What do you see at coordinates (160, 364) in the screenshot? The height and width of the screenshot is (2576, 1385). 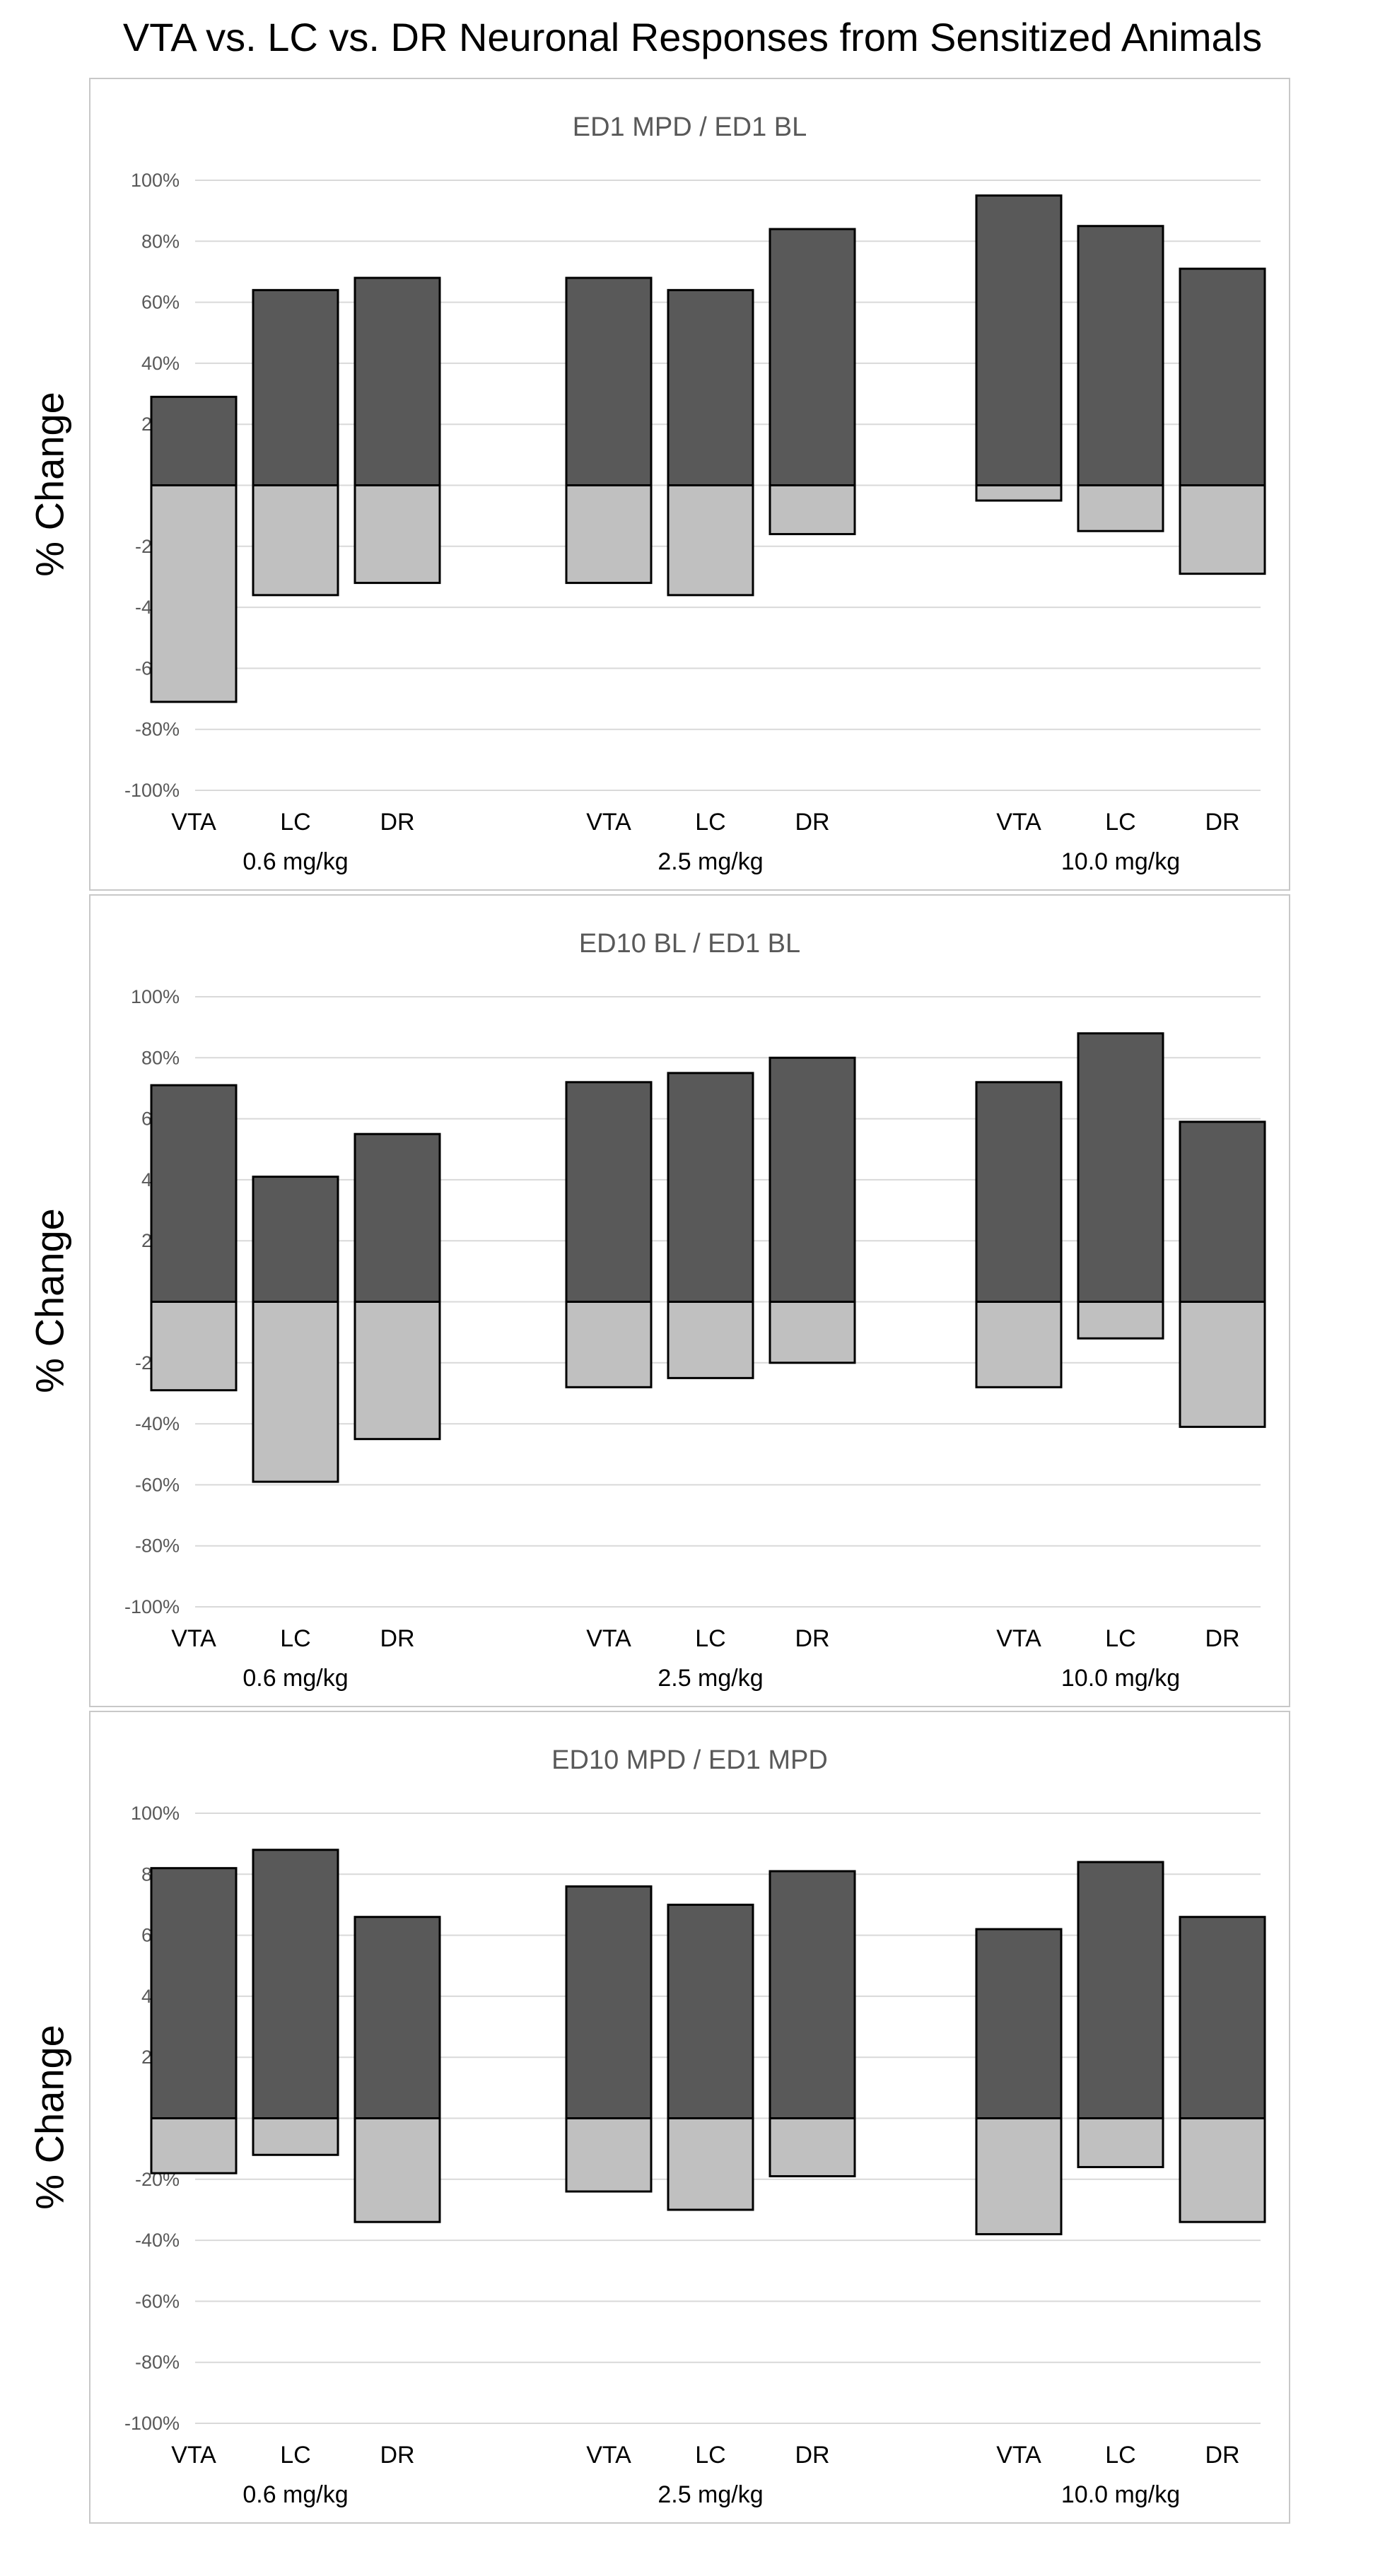 I see `y-tick-label: 40%` at bounding box center [160, 364].